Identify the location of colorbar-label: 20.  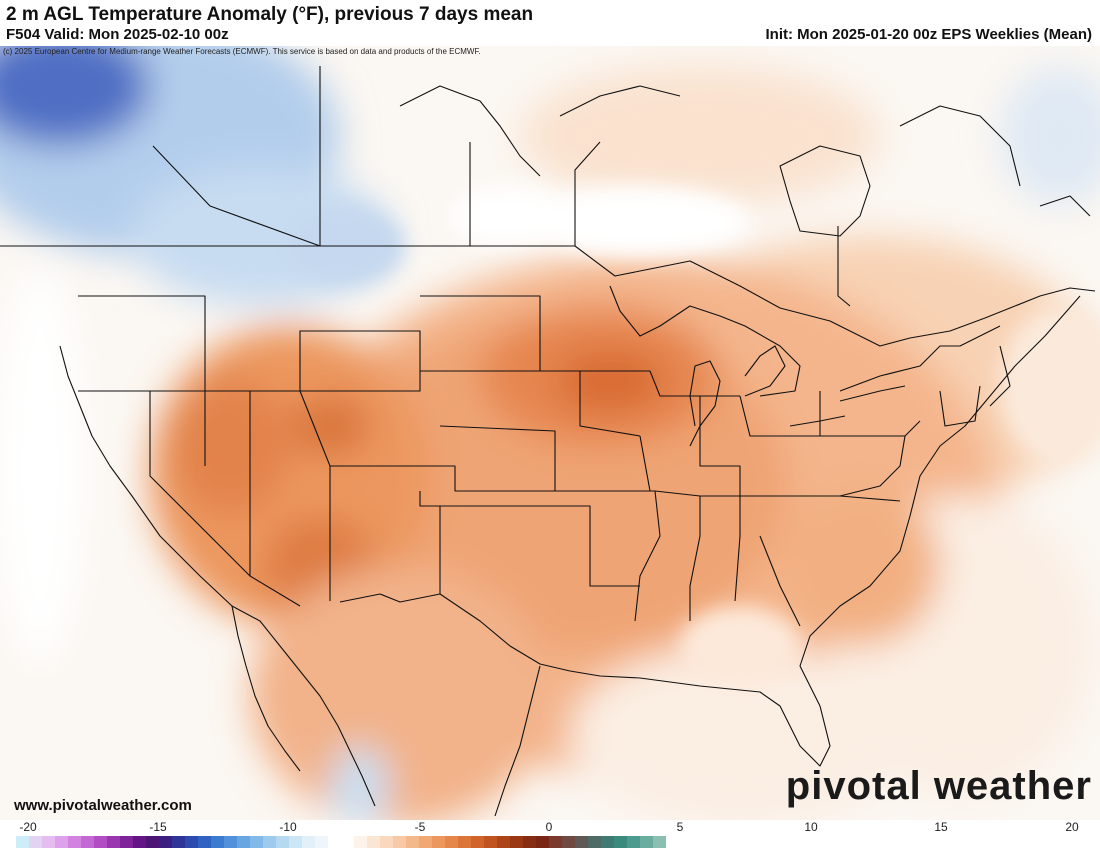
(1072, 827).